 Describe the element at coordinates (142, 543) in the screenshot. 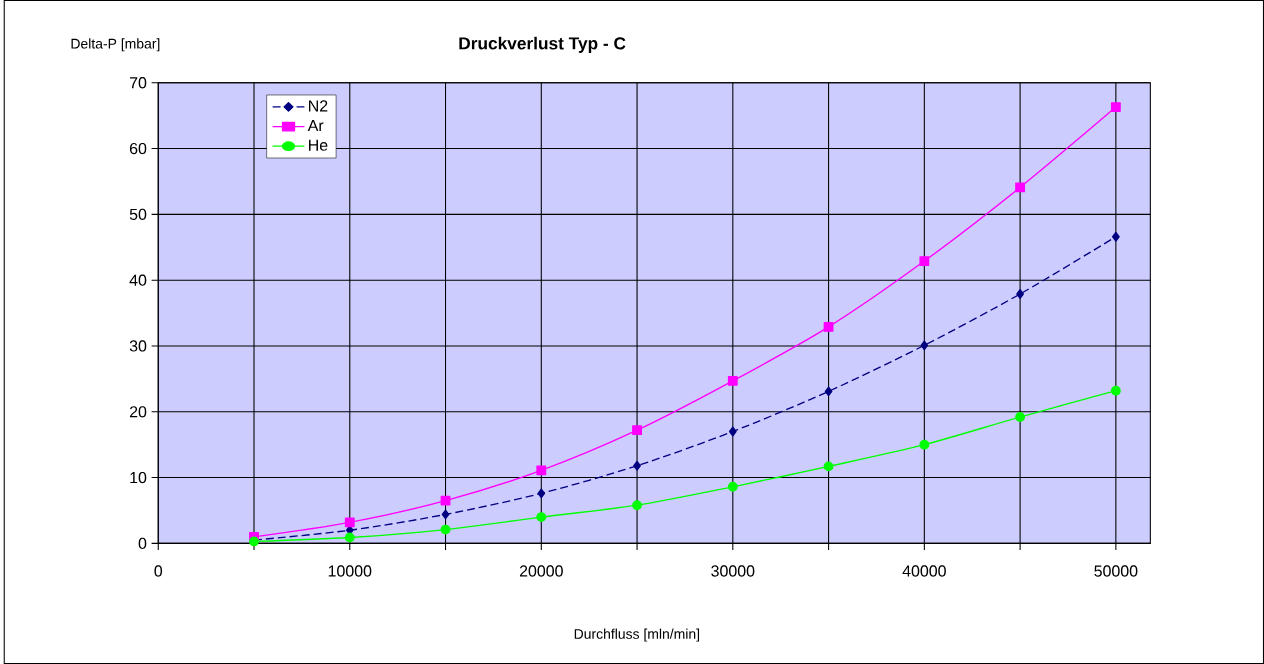

I see `y-tick-label: 0` at that location.